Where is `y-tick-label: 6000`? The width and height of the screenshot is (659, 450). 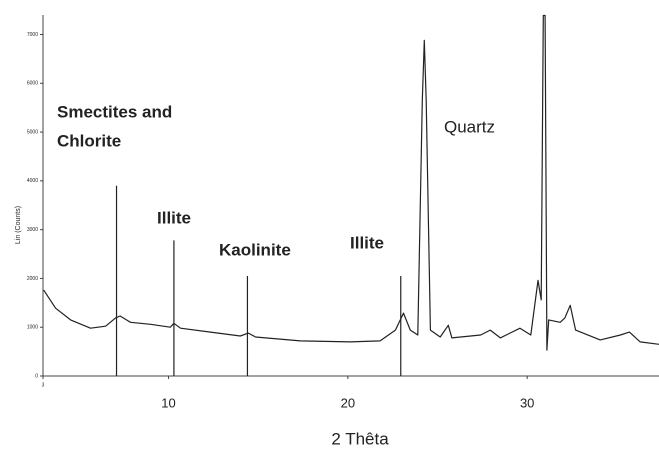
y-tick-label: 6000 is located at coordinates (32, 84).